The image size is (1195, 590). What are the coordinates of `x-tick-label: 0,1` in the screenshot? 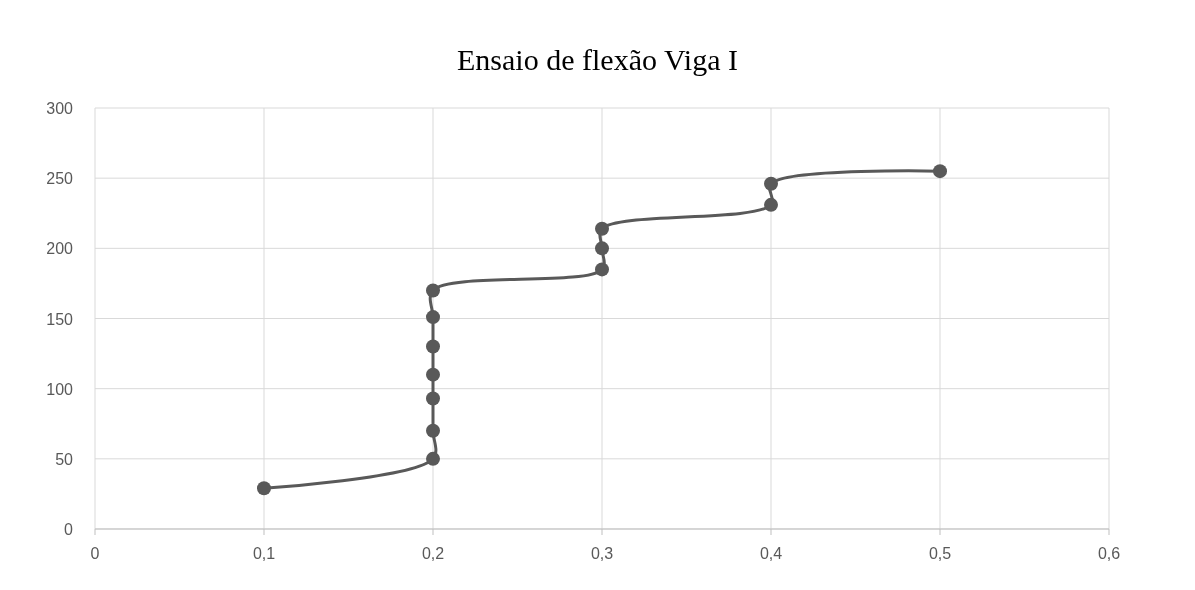 It's located at (264, 553).